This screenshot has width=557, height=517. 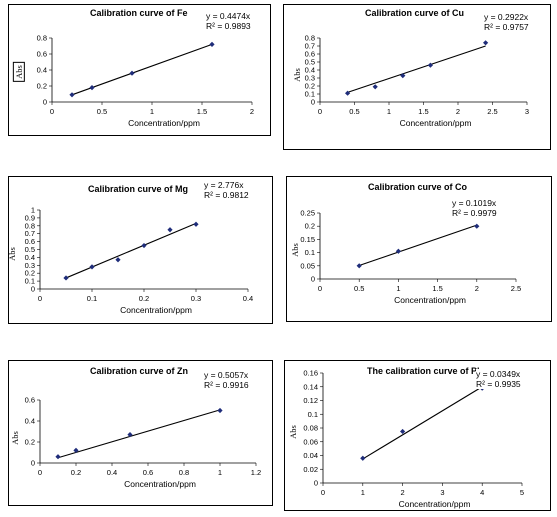 What do you see at coordinates (226, 195) in the screenshot?
I see `r-squared-text: R² = 0.9812` at bounding box center [226, 195].